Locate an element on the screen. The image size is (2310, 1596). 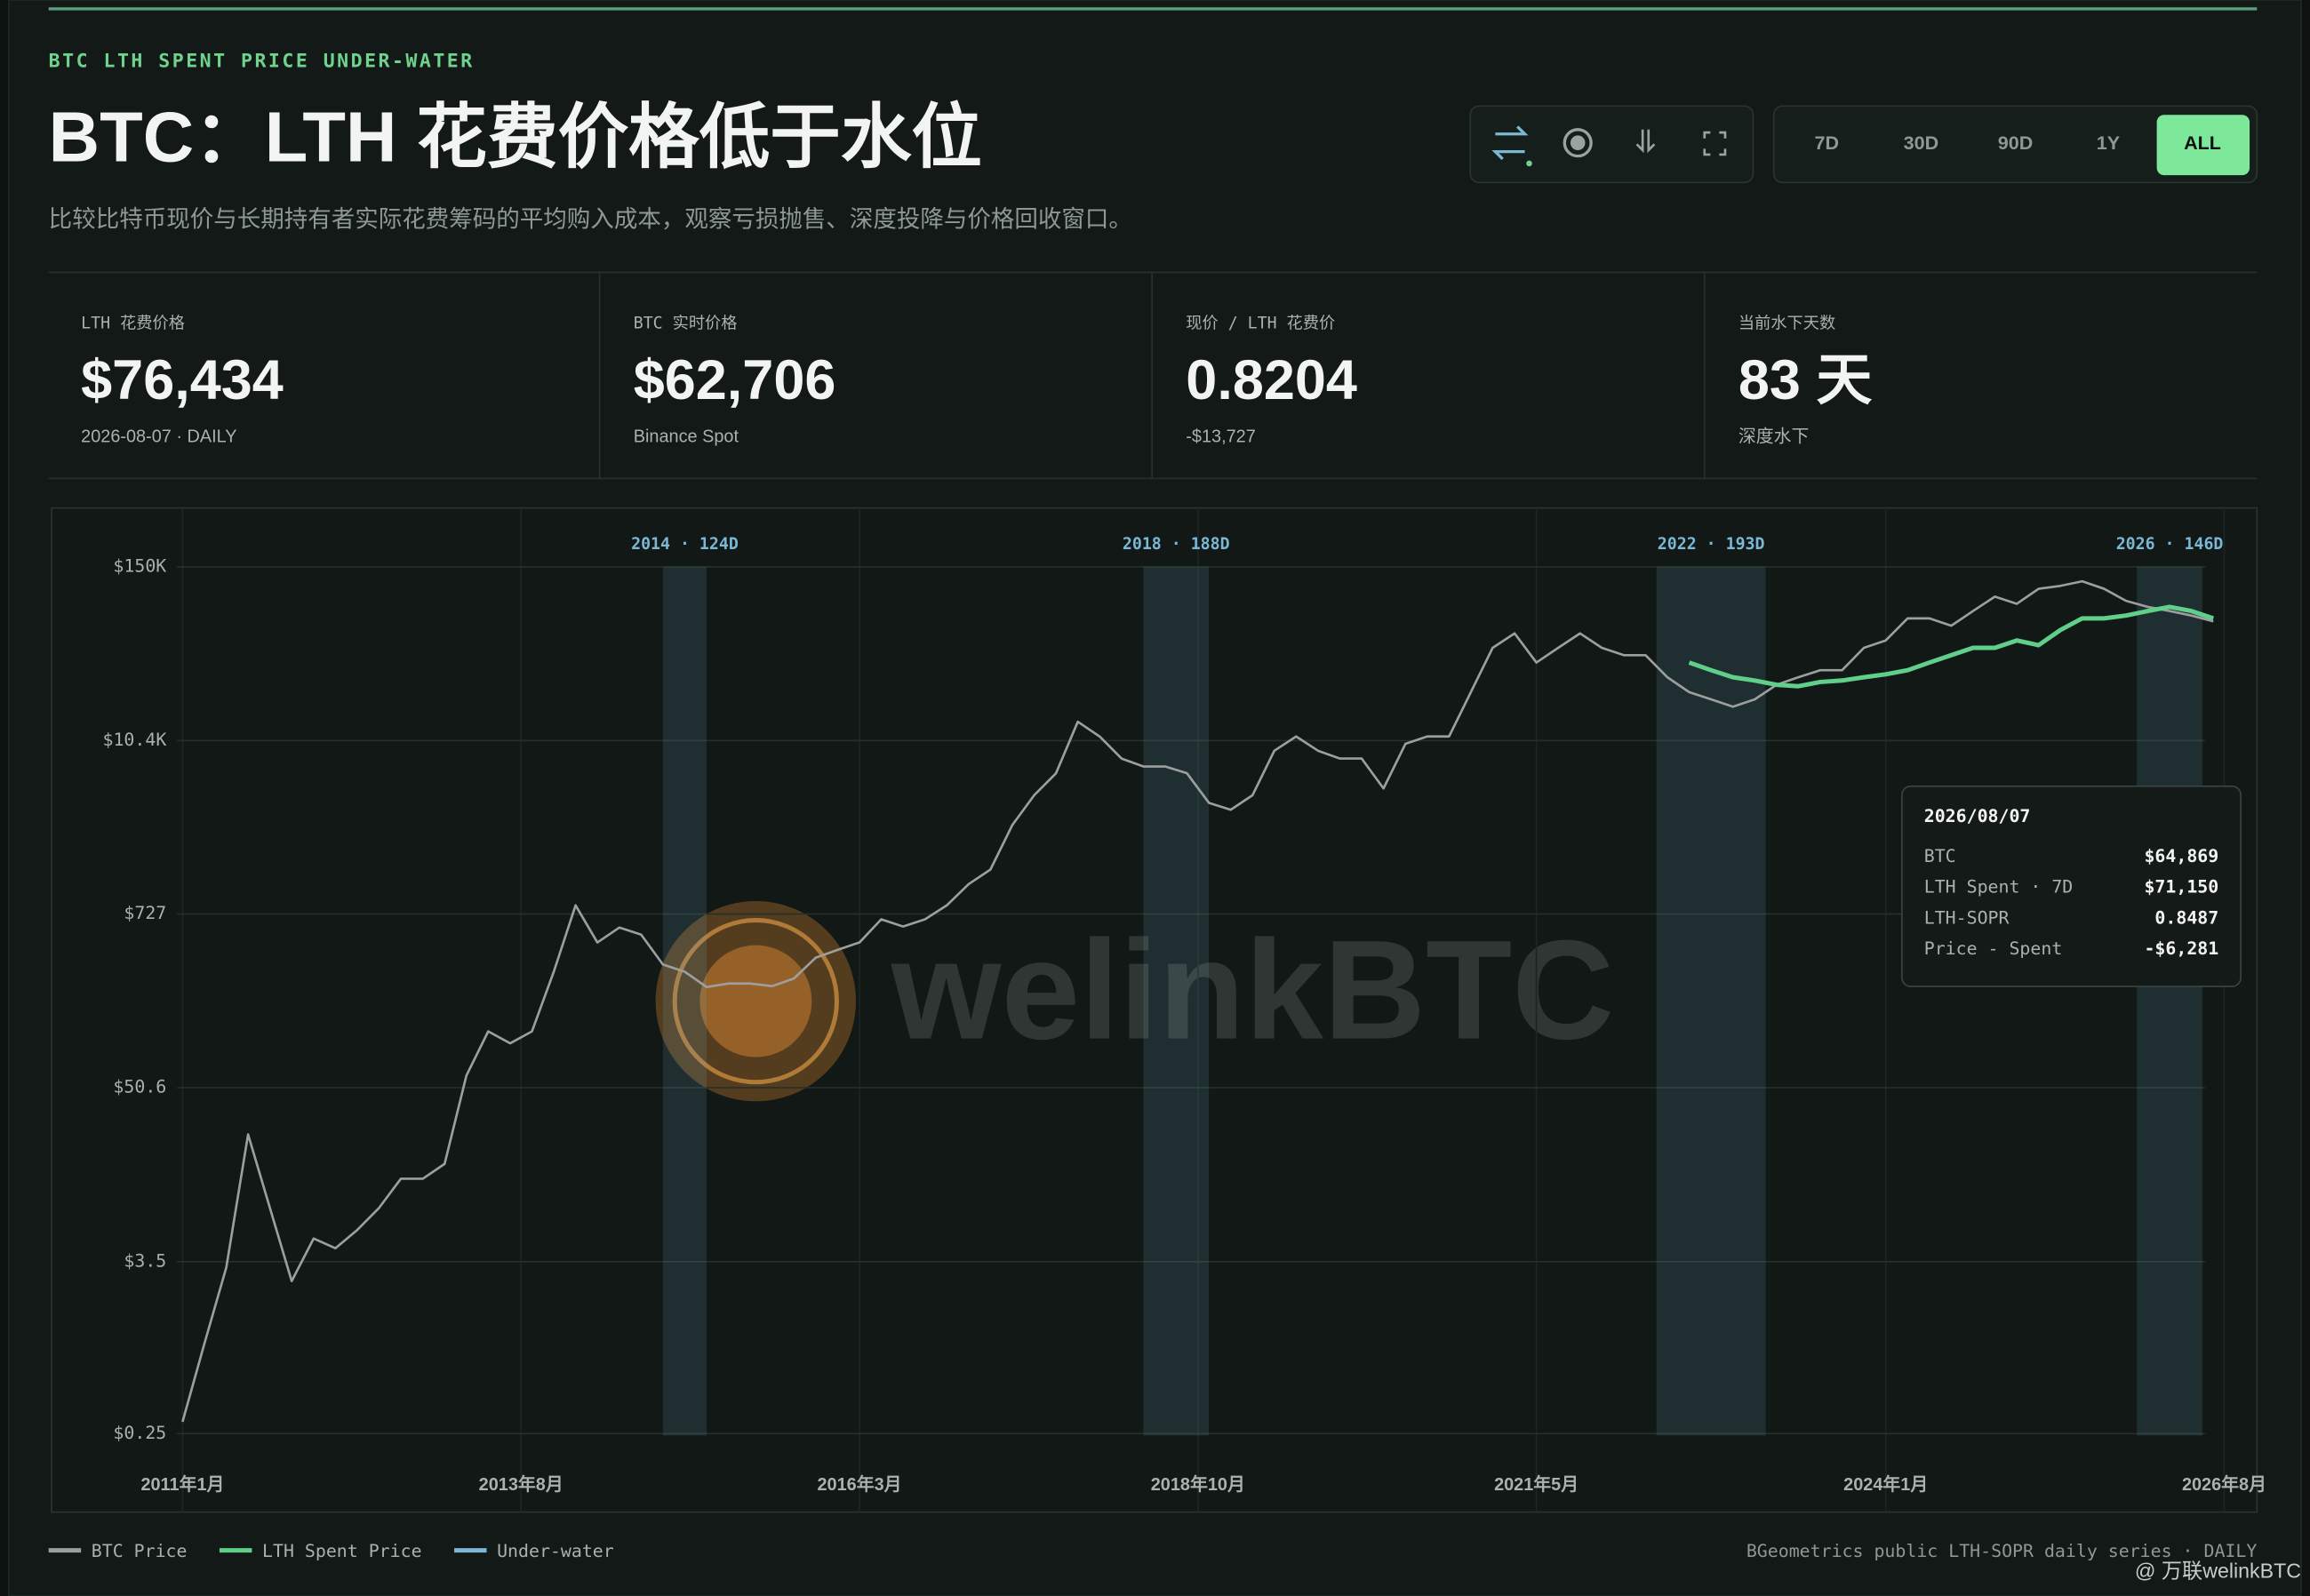
y-tick-label: $150K is located at coordinates (139, 565).